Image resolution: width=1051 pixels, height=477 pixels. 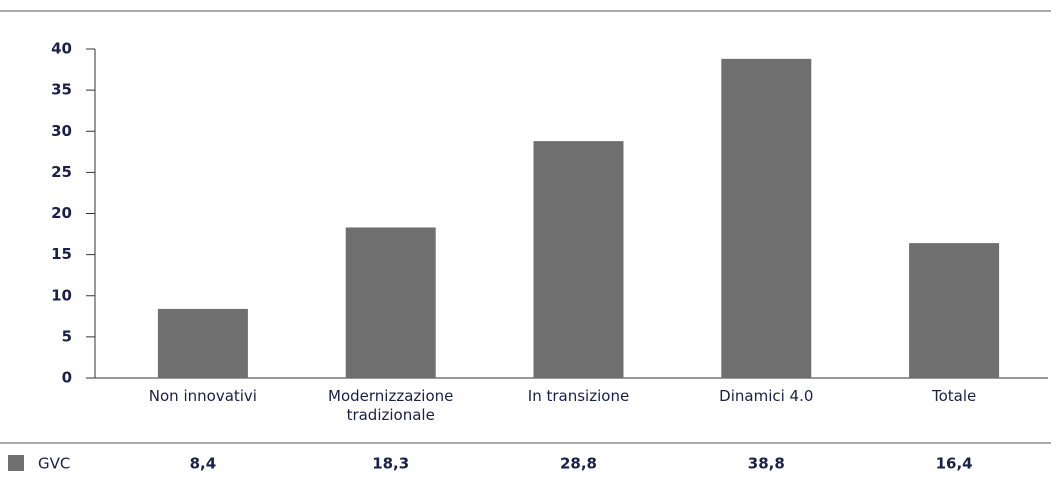 I want to click on legend-swatch, so click(x=16, y=463).